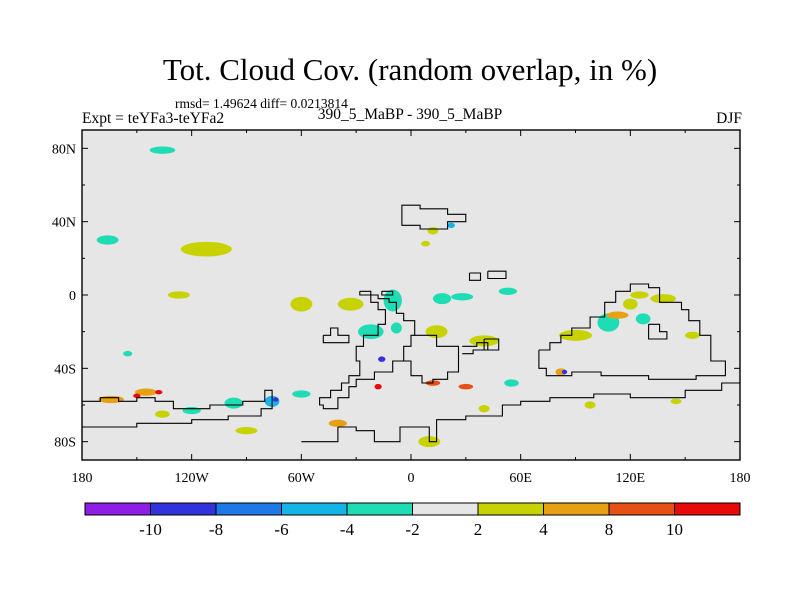 The height and width of the screenshot is (600, 800). What do you see at coordinates (412, 529) in the screenshot?
I see `colorbar-label: -2` at bounding box center [412, 529].